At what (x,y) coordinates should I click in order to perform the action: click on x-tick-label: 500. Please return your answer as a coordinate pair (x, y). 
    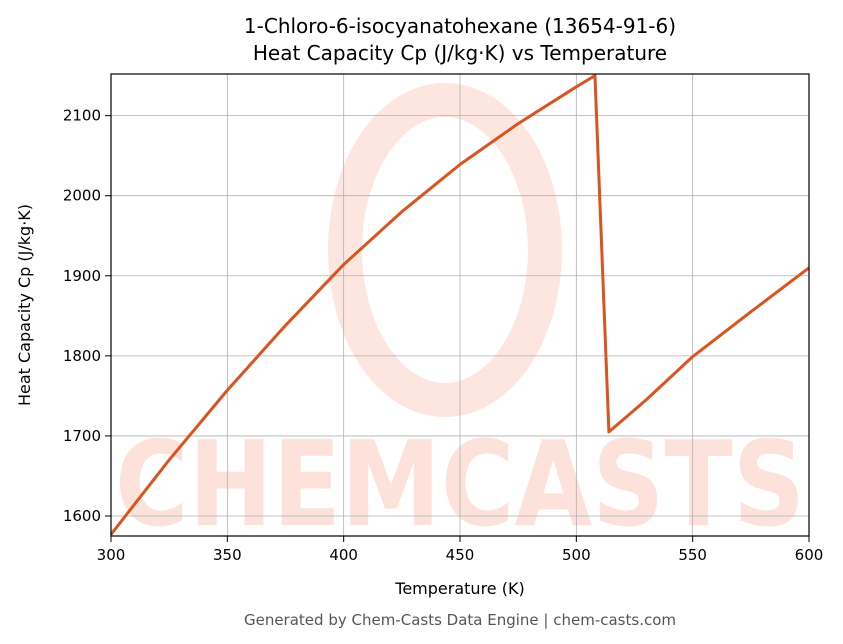
    Looking at the image, I should click on (576, 555).